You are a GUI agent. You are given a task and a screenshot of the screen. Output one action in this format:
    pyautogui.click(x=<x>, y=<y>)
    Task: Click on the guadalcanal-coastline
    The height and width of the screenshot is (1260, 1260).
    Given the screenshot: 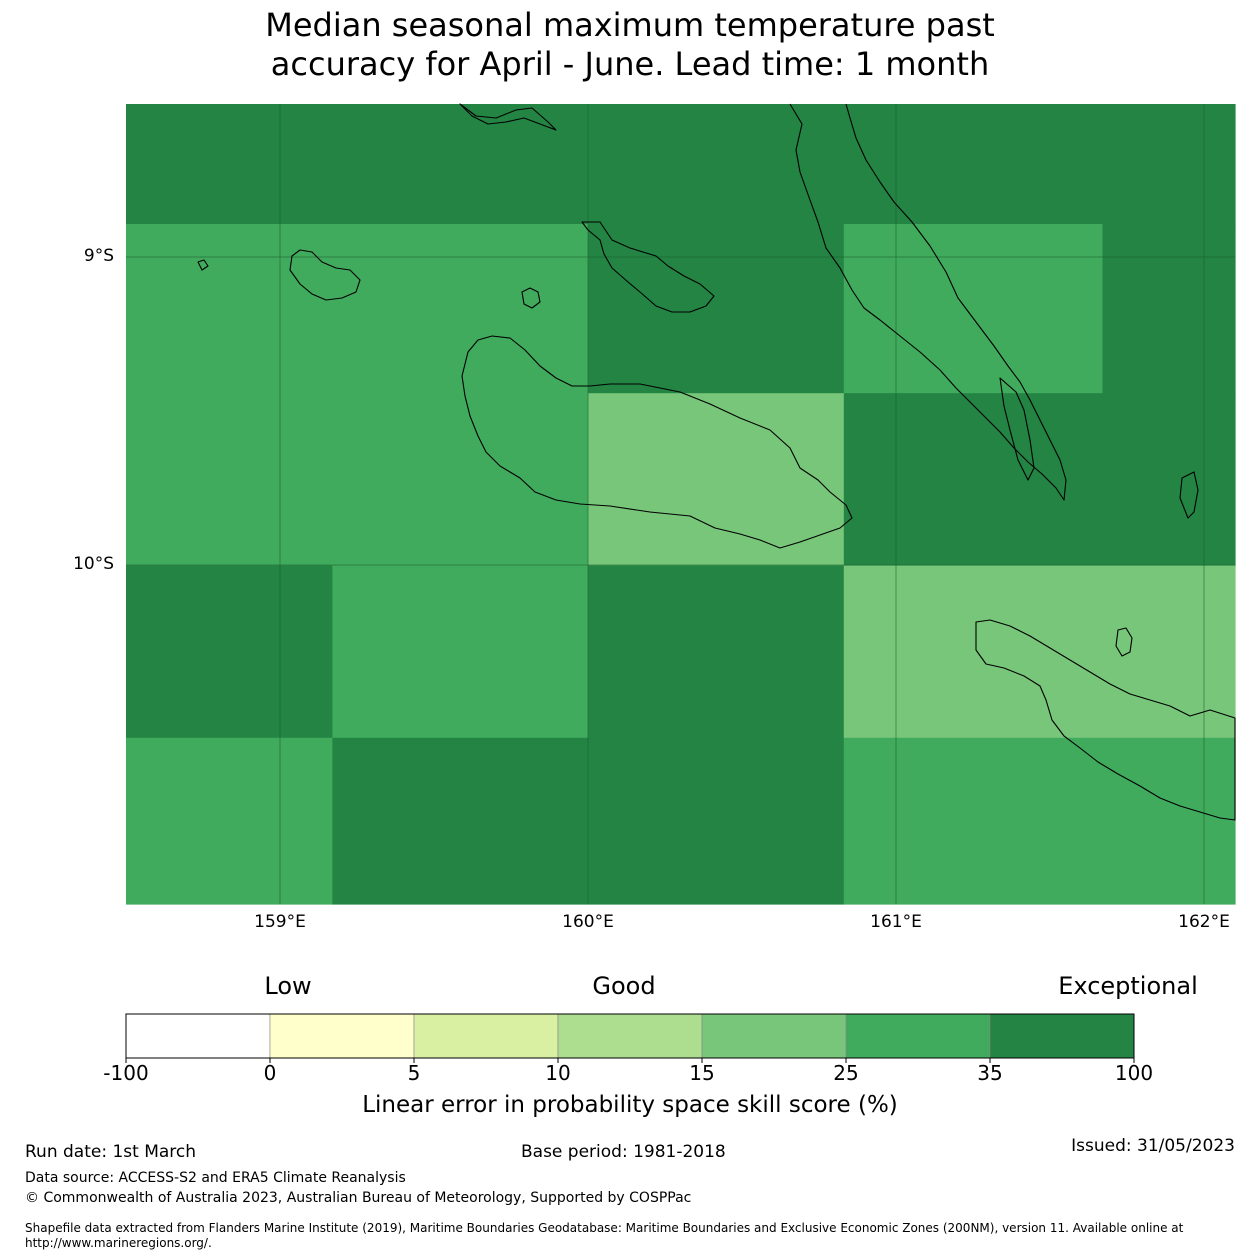 What is the action you would take?
    pyautogui.click(x=657, y=442)
    